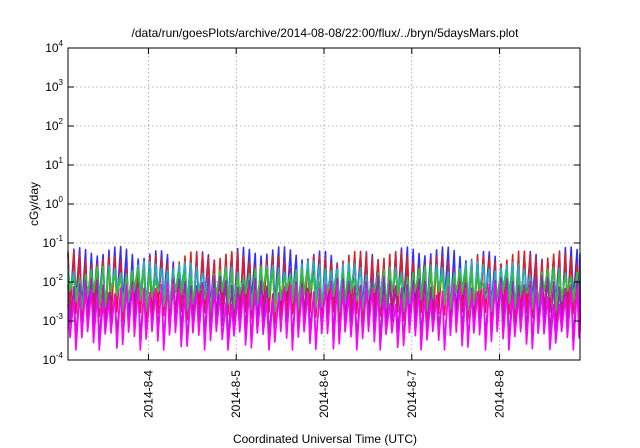 The height and width of the screenshot is (448, 640). Describe the element at coordinates (53, 281) in the screenshot. I see `y-tick-label: 10⁻²` at that location.